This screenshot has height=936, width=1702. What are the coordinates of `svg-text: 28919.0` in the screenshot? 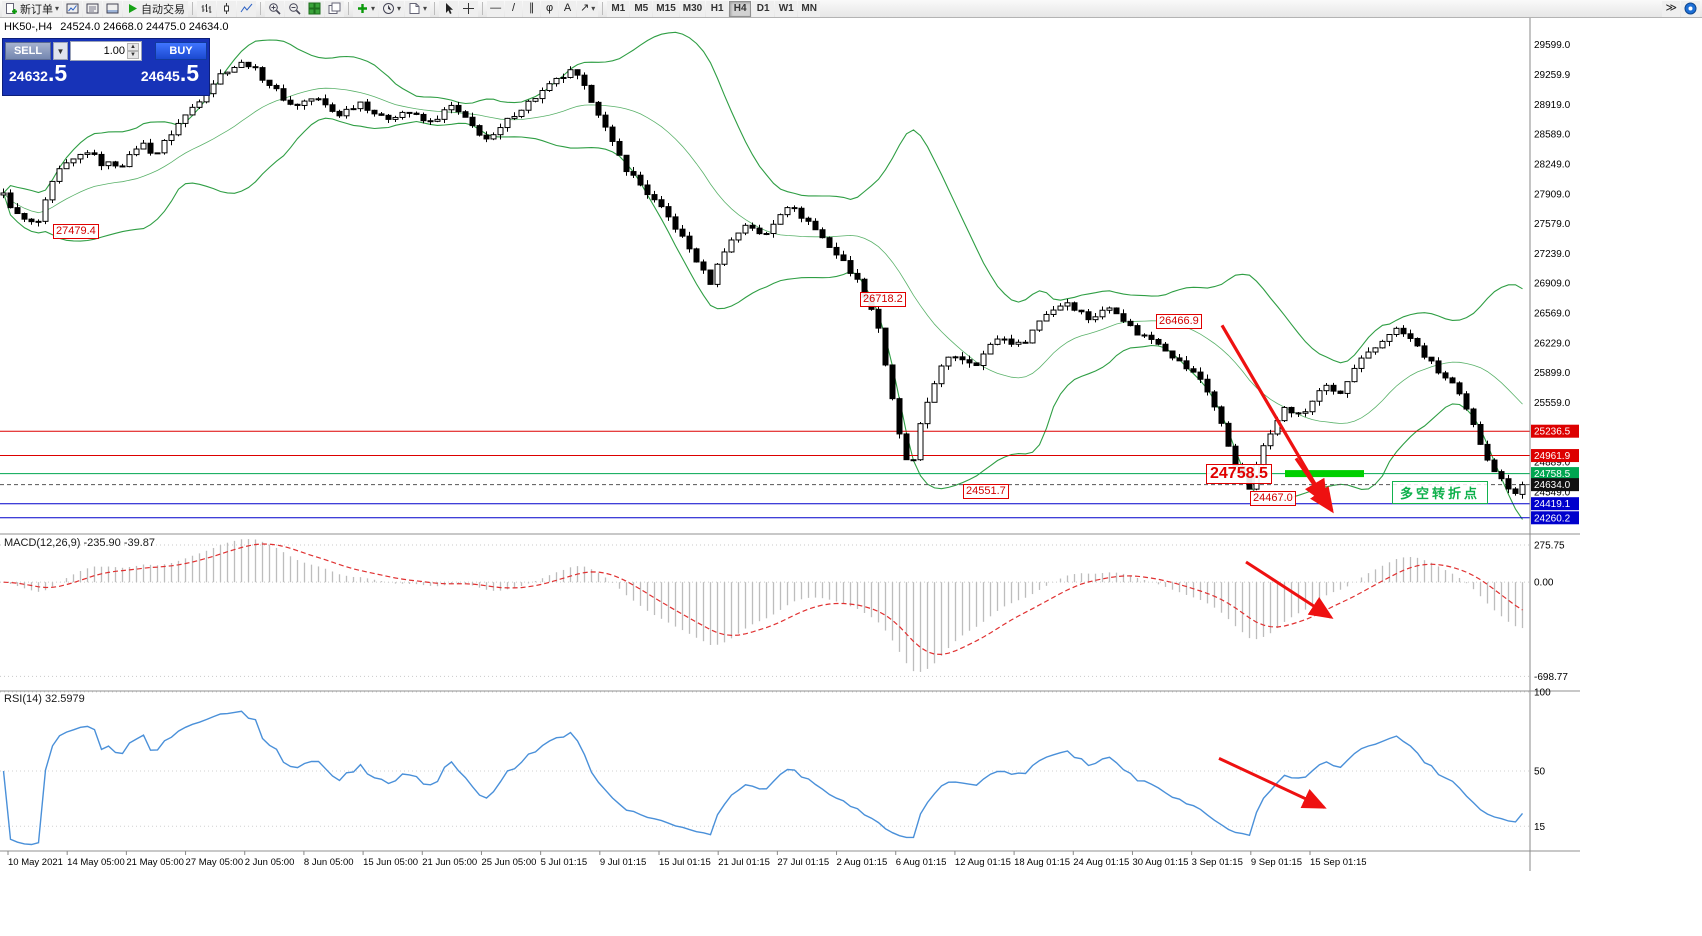 It's located at (1552, 105).